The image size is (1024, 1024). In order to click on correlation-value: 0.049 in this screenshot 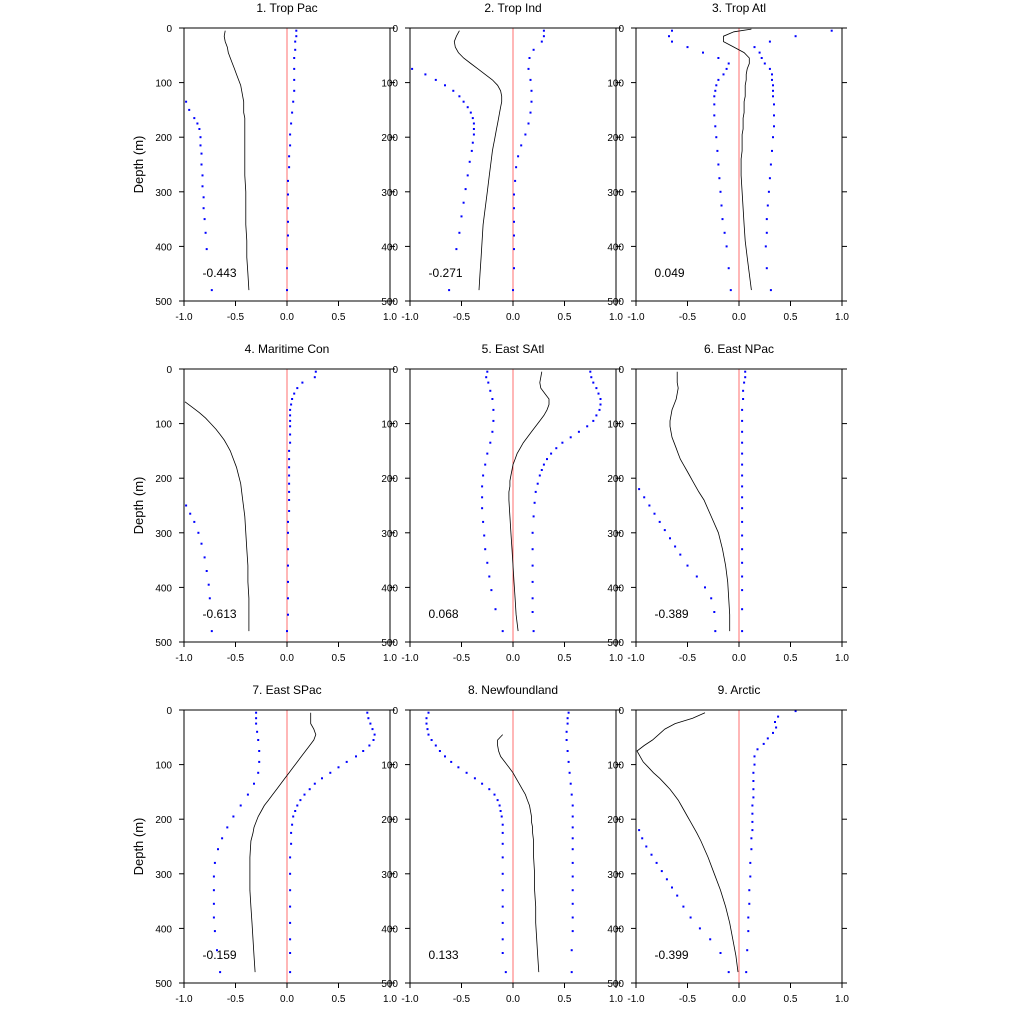, I will do `click(670, 273)`.